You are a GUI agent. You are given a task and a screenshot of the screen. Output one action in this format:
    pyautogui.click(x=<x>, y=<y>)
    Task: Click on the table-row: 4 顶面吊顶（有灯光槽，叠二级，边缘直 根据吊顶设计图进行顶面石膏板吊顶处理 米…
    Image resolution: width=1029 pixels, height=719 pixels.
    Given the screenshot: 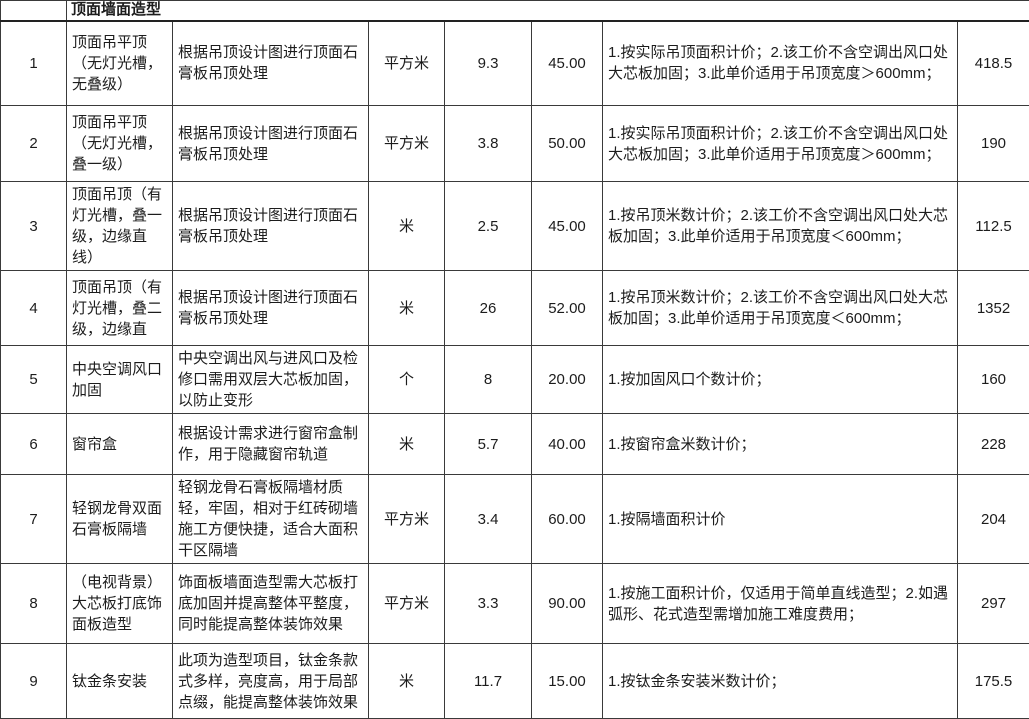 What is the action you would take?
    pyautogui.click(x=515, y=308)
    